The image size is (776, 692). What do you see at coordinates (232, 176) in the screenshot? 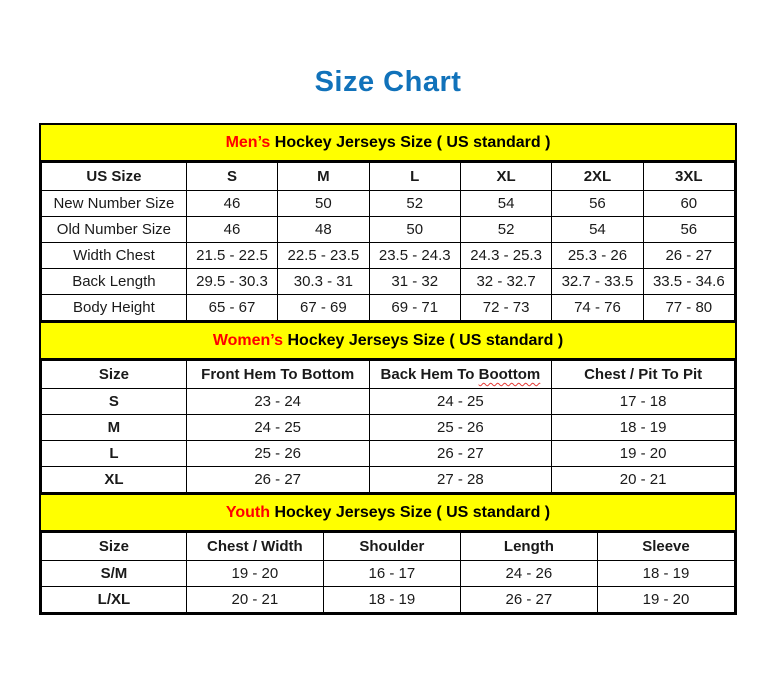
I see `header-cell: S` at bounding box center [232, 176].